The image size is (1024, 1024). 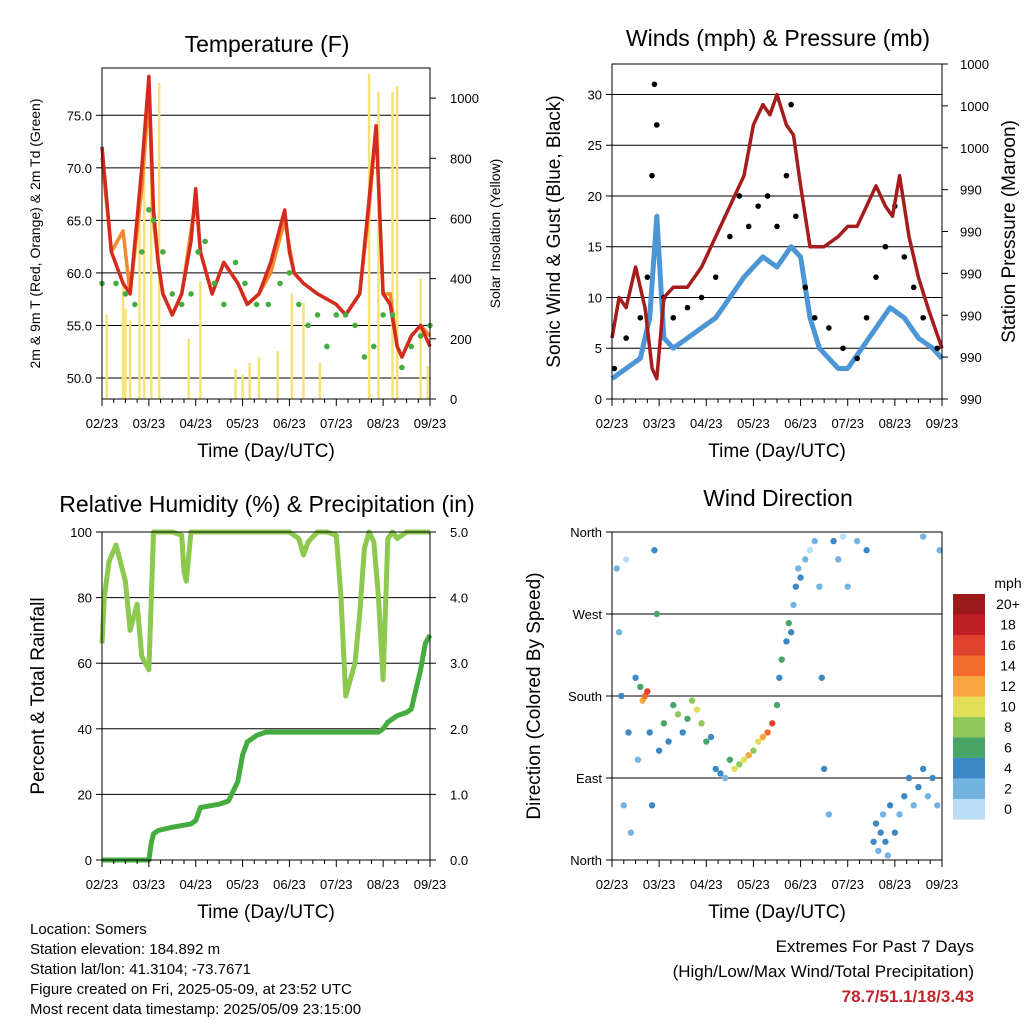 What do you see at coordinates (1008, 727) in the screenshot?
I see `legend-label: 8` at bounding box center [1008, 727].